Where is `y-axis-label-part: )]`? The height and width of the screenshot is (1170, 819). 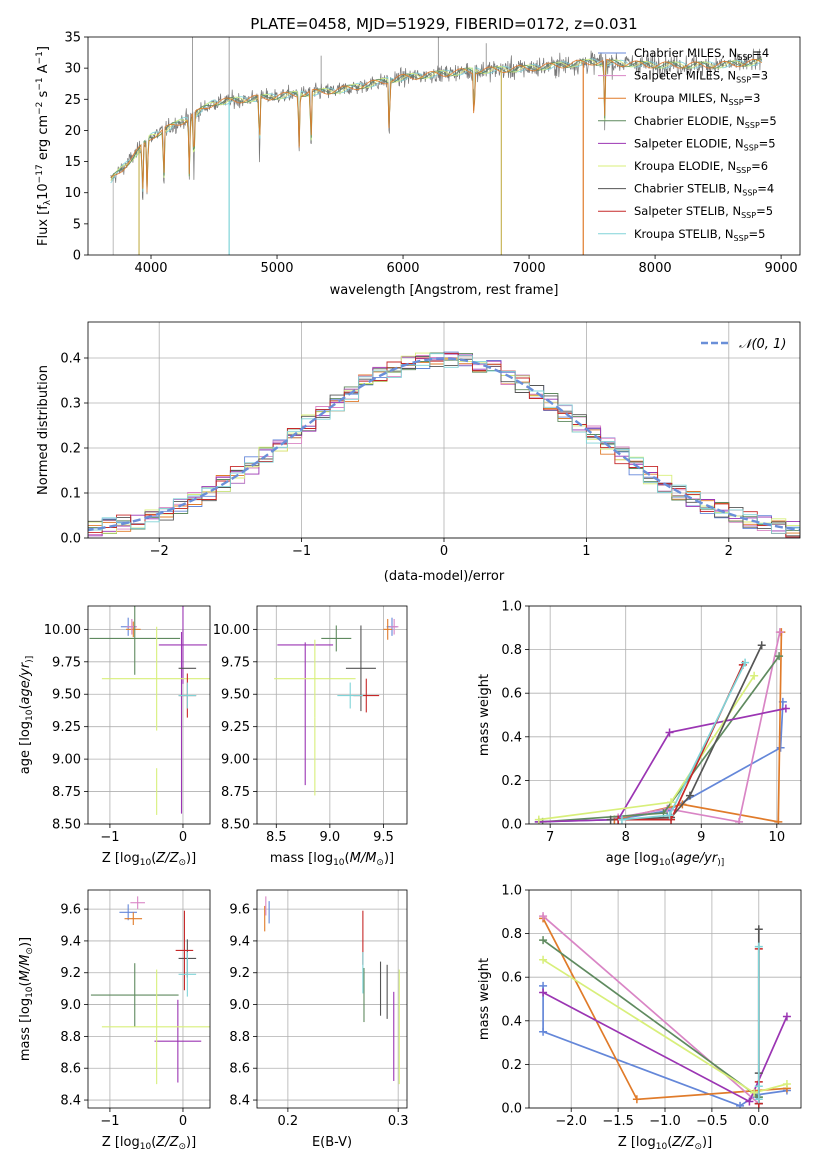
y-axis-label-part: )] is located at coordinates (25, 942).